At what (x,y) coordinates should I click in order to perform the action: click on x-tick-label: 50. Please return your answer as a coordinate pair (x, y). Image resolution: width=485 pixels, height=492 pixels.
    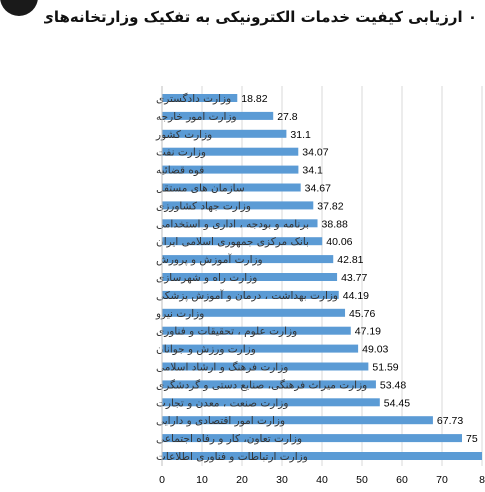
    Looking at the image, I should click on (362, 480).